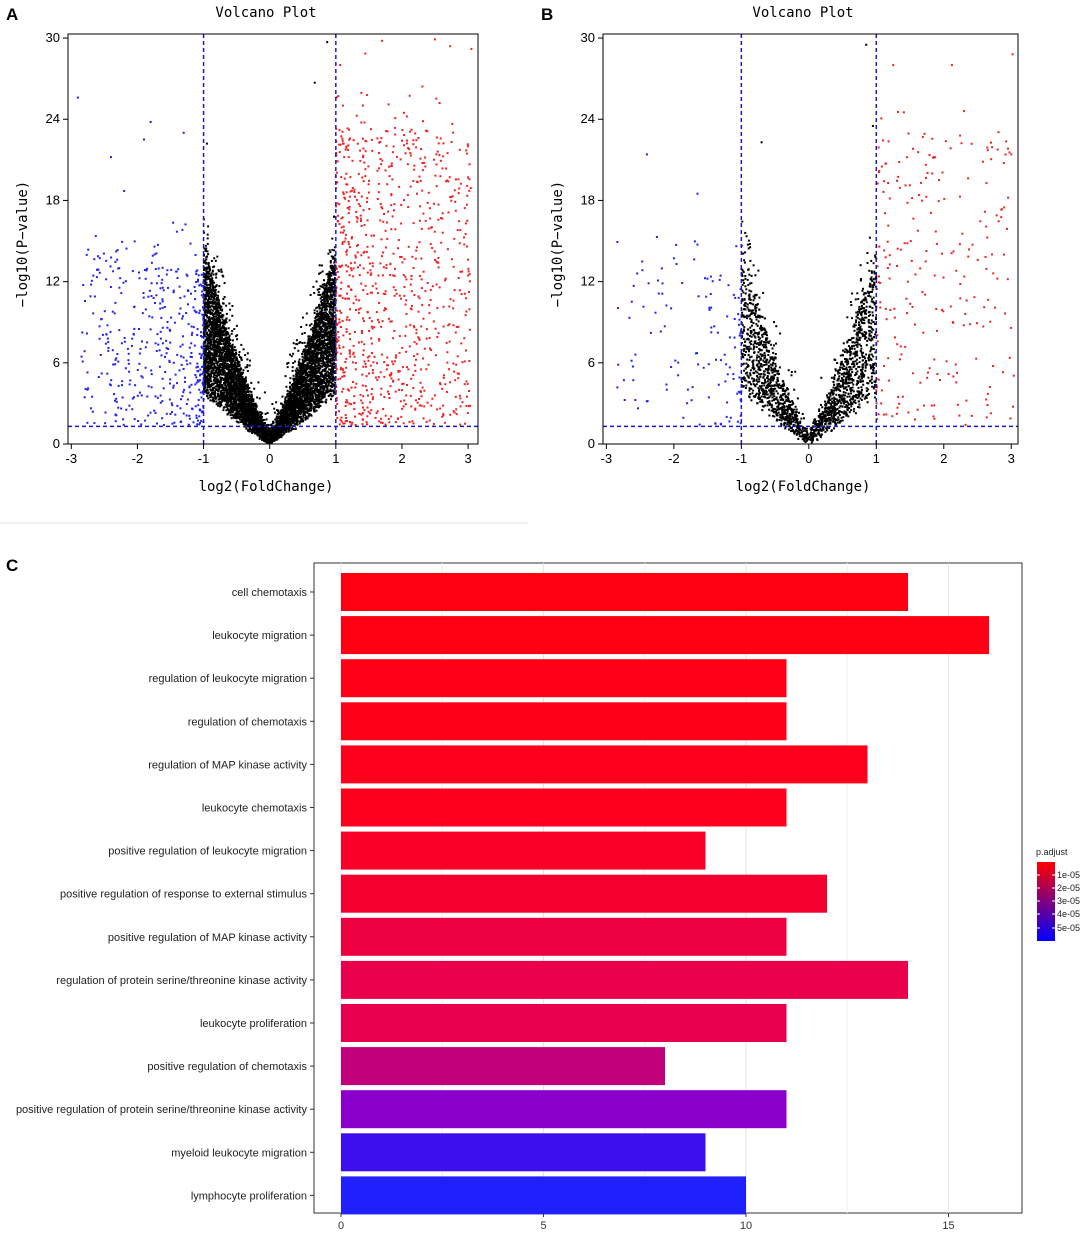 This screenshot has width=1084, height=1237. What do you see at coordinates (401, 458) in the screenshot?
I see `x-tick-label: 2` at bounding box center [401, 458].